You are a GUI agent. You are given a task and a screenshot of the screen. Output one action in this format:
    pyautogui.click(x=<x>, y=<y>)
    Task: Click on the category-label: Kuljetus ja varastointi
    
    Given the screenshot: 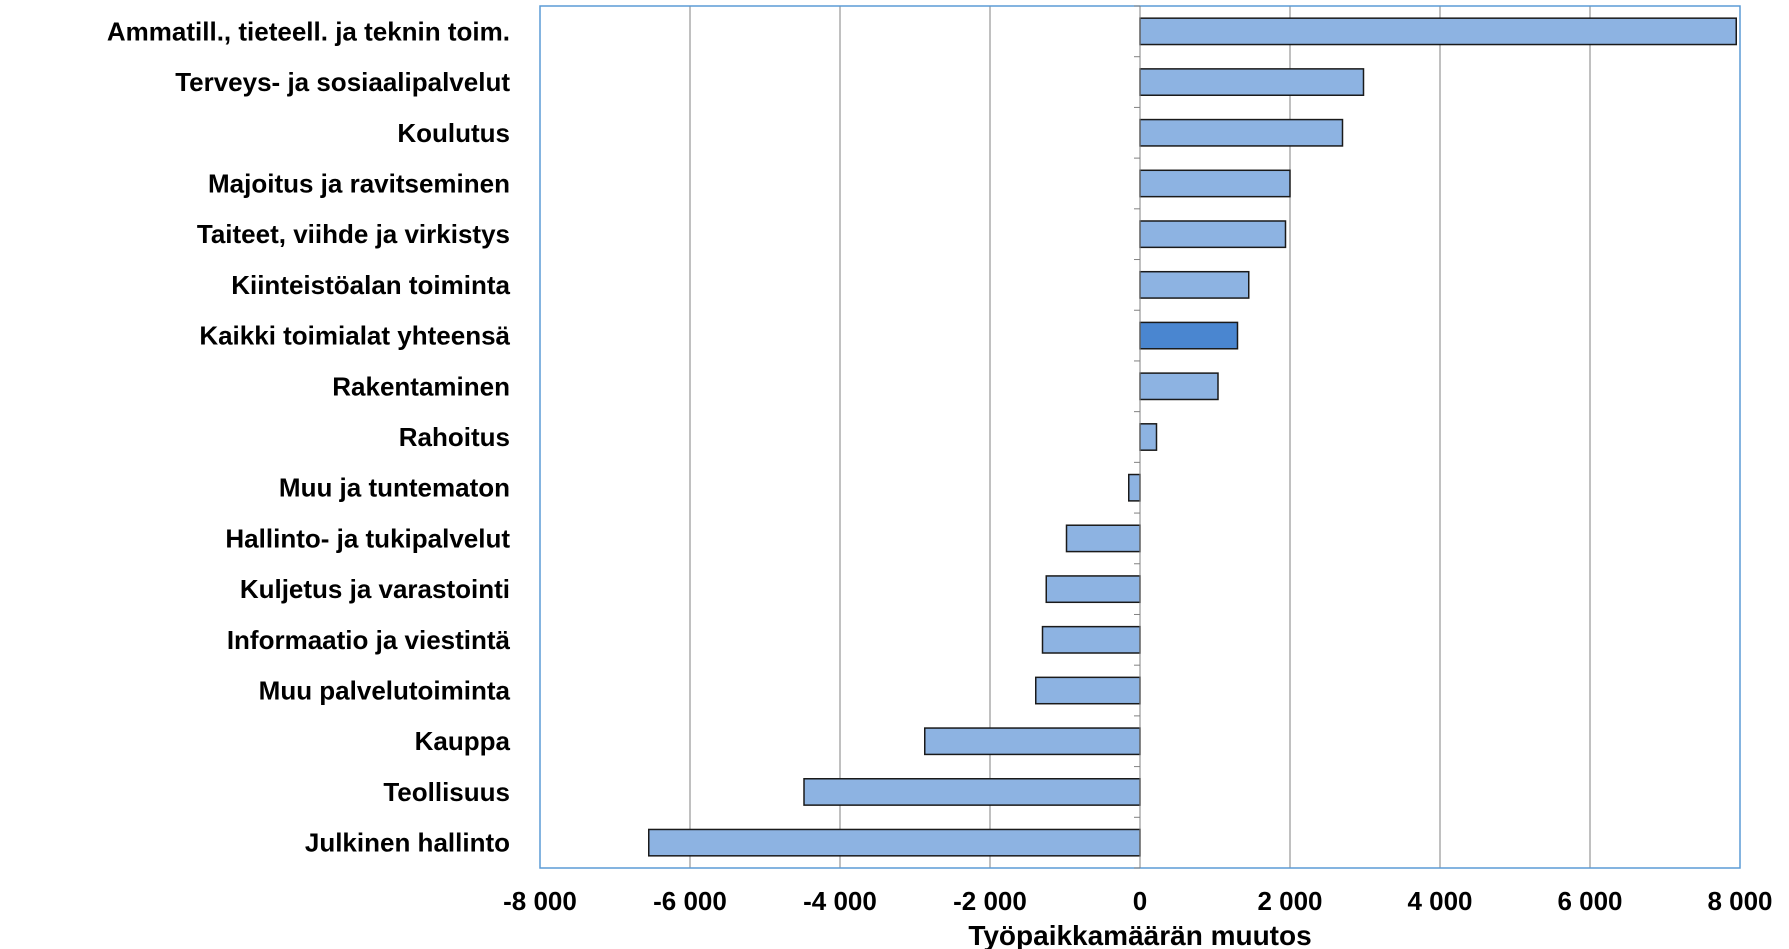 What is the action you would take?
    pyautogui.click(x=375, y=589)
    